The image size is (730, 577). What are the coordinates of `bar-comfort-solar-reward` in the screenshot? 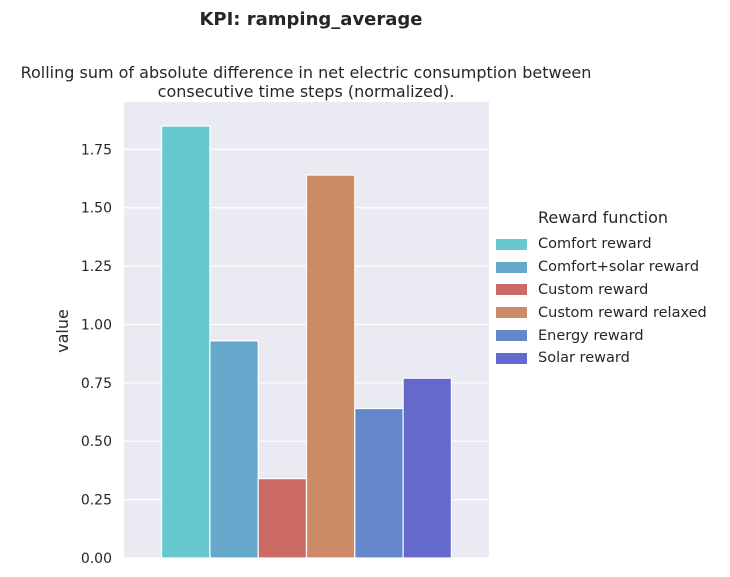 It's located at (234, 449).